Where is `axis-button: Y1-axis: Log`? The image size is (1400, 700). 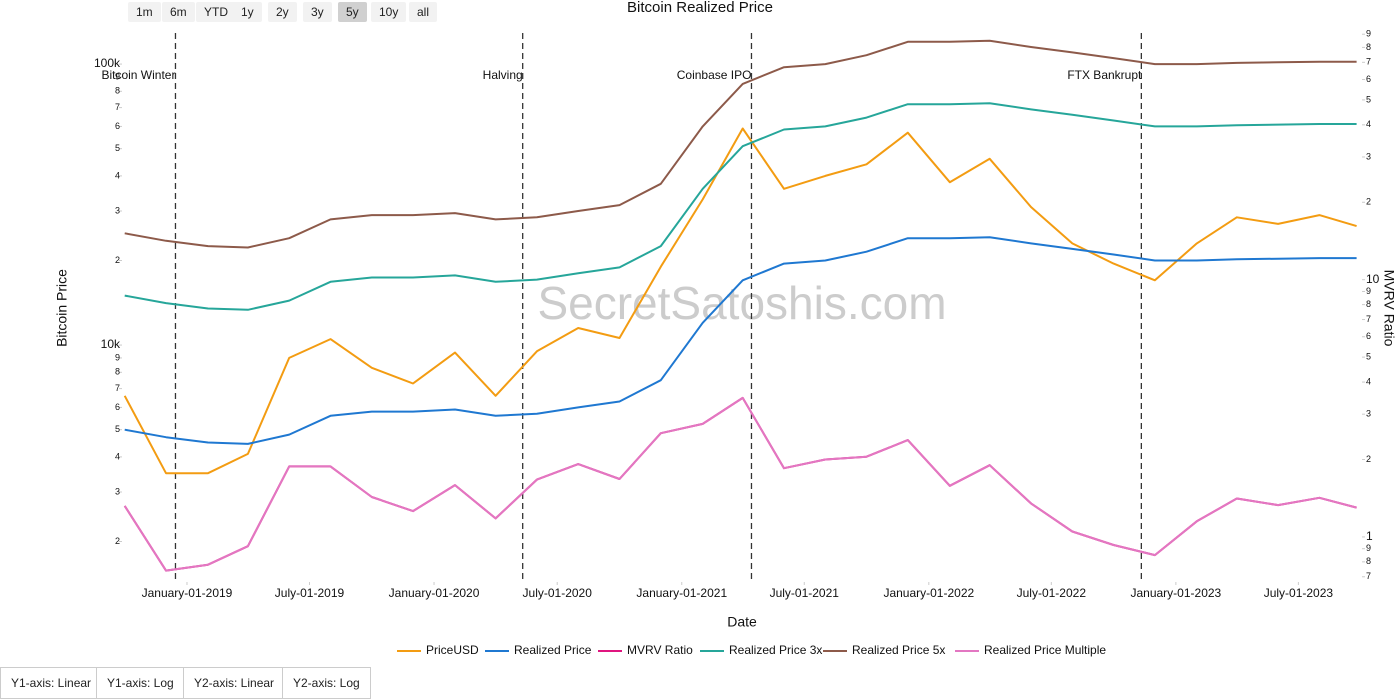 axis-button: Y1-axis: Log is located at coordinates (140, 683).